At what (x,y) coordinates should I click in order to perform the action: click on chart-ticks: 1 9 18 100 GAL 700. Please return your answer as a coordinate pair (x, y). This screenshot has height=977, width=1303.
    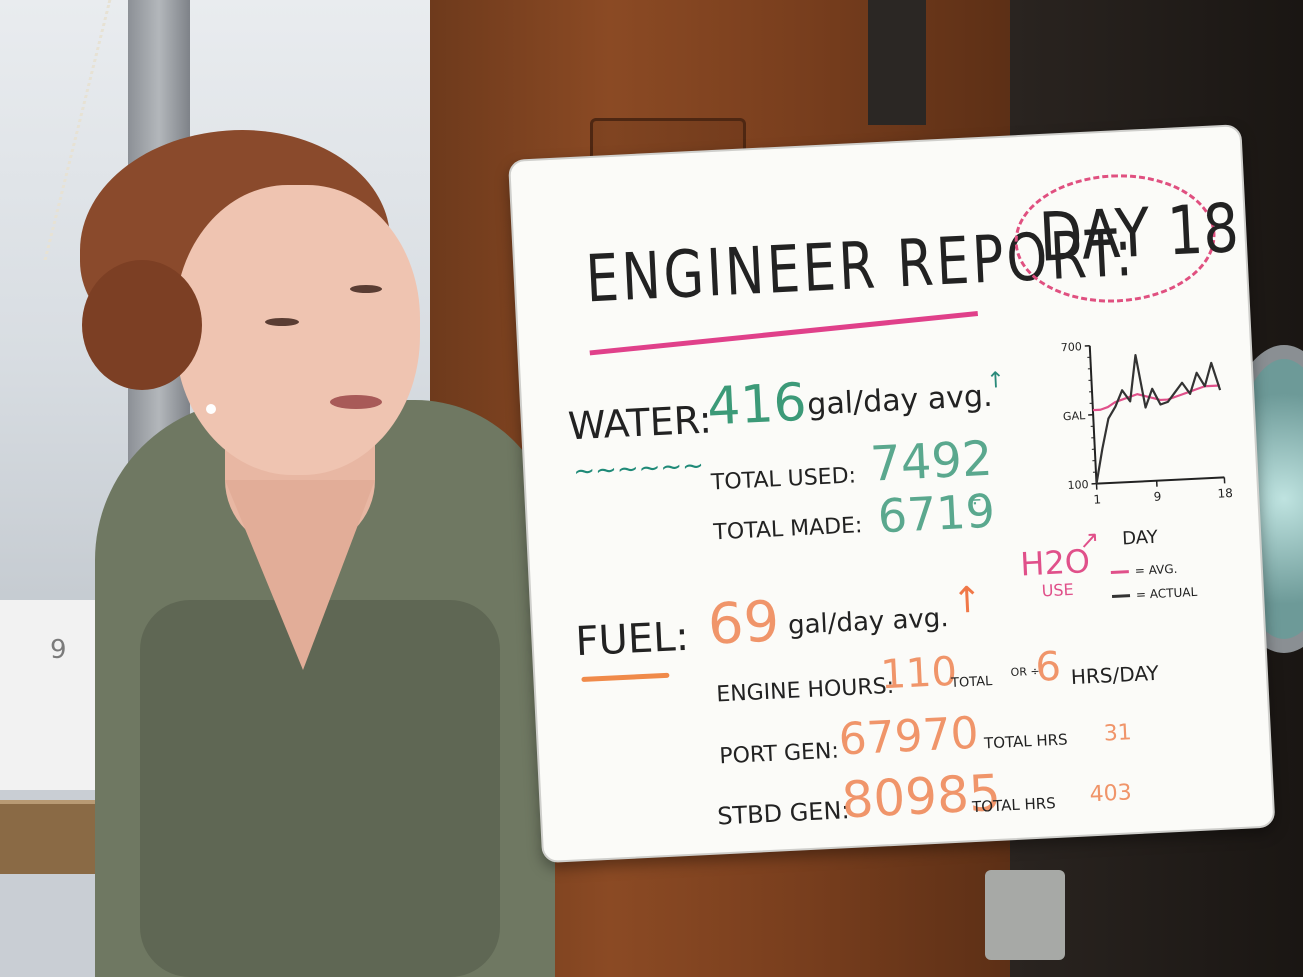
    Looking at the image, I should click on (1147, 423).